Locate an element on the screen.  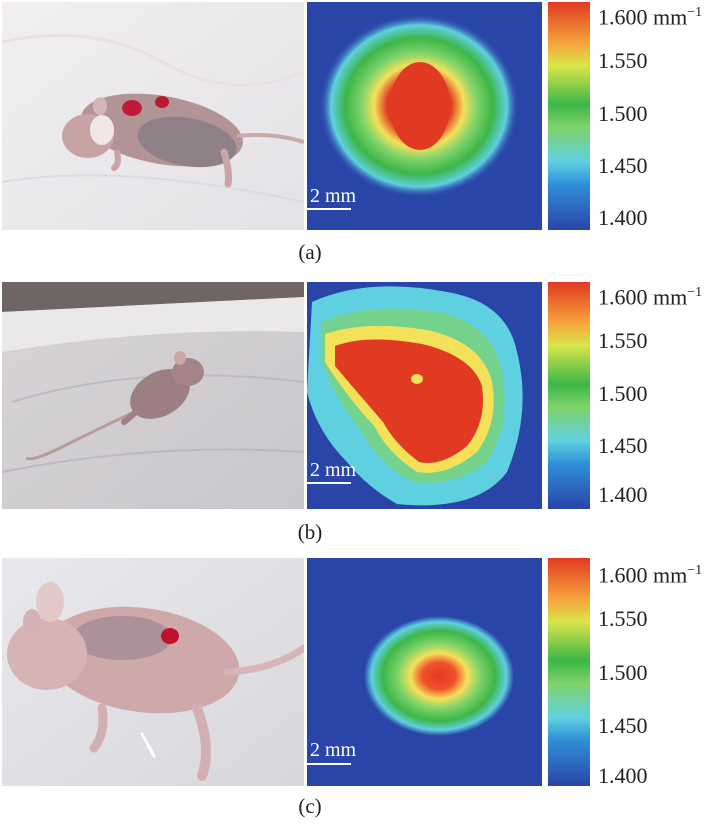
caption-a: (a) is located at coordinates (310, 252).